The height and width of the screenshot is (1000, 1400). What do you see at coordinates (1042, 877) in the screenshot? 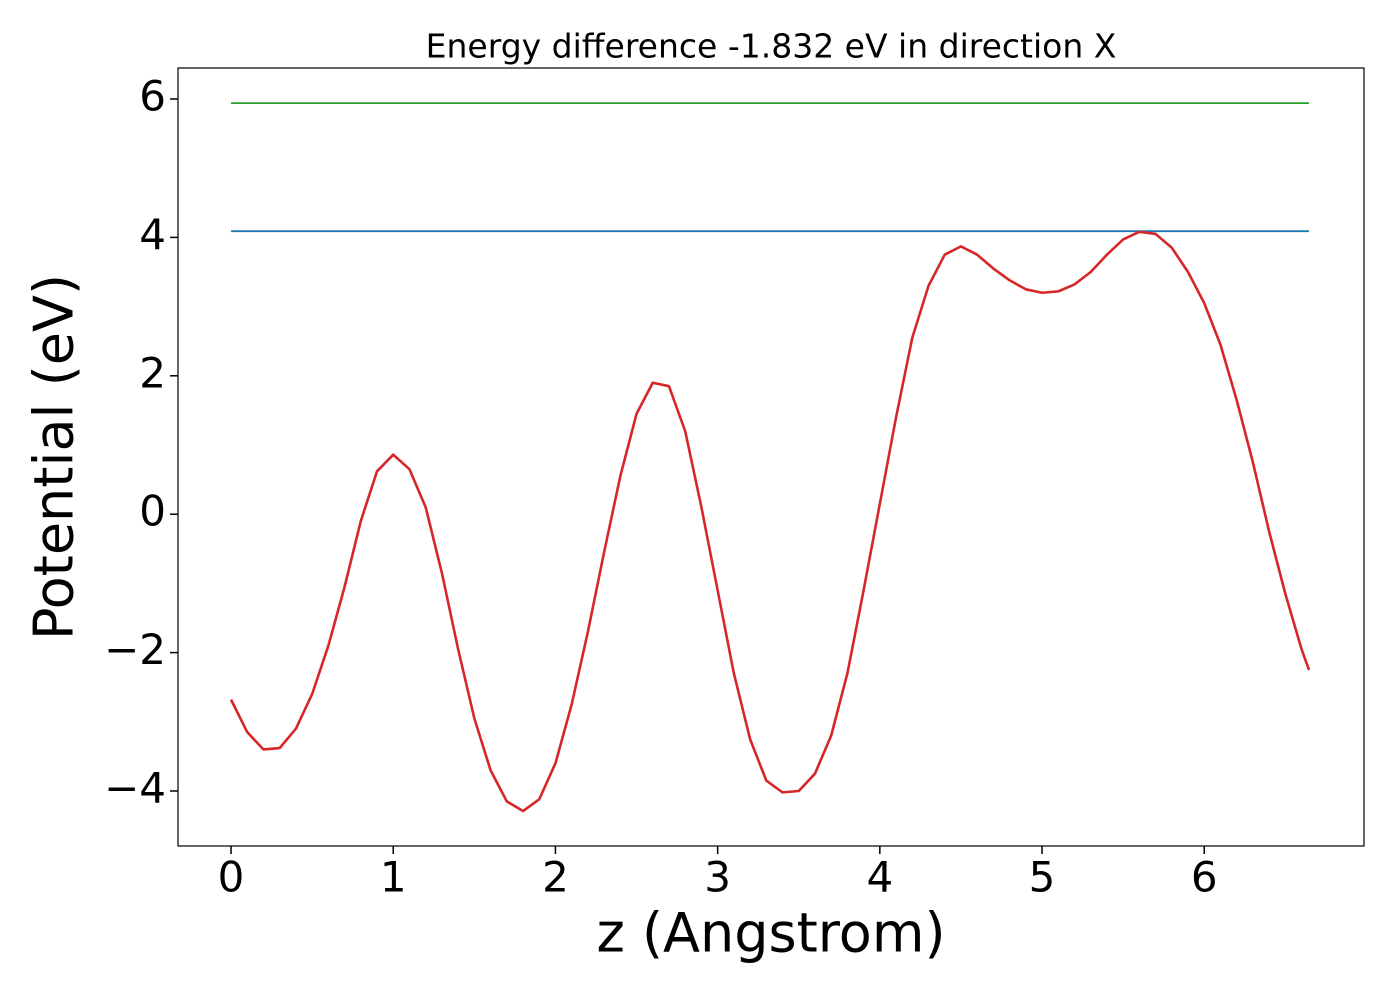
I see `x-tick-label: 5` at bounding box center [1042, 877].